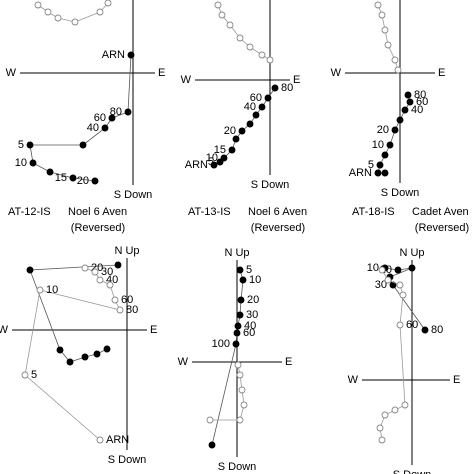 Image resolution: width=474 pixels, height=474 pixels. I want to click on point-label: 40, so click(250, 107).